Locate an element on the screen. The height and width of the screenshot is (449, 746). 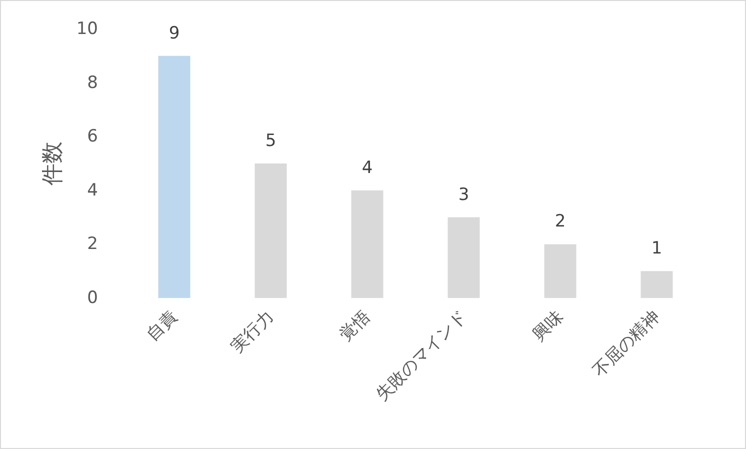
data-label: 5 is located at coordinates (270, 141).